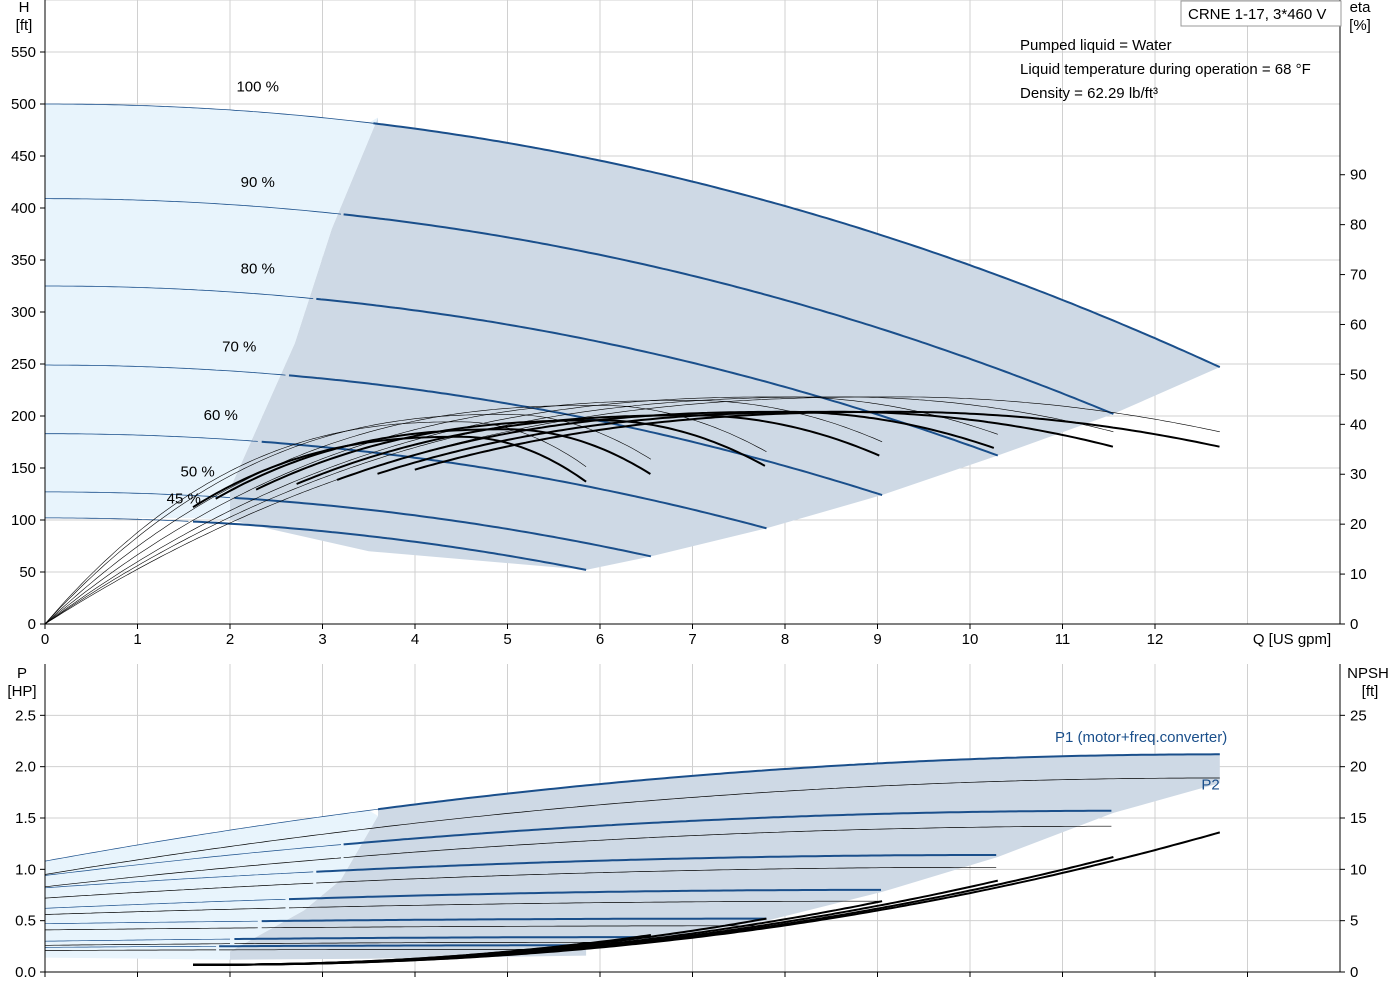  I want to click on npshtick-label: 15, so click(1358, 818).